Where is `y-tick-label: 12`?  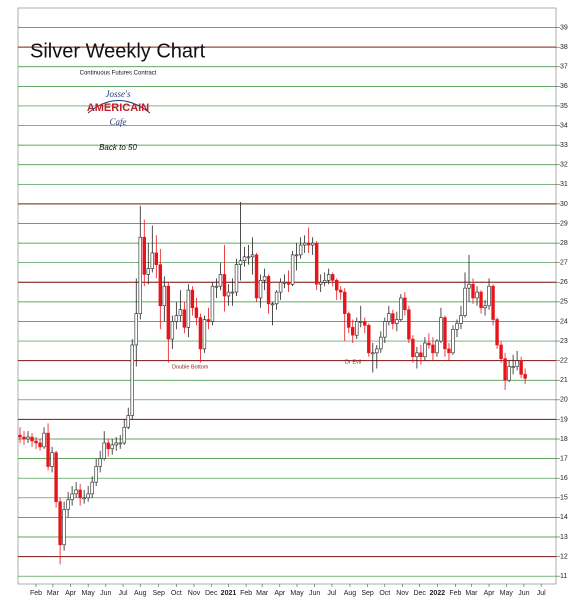 y-tick-label: 12 is located at coordinates (564, 556).